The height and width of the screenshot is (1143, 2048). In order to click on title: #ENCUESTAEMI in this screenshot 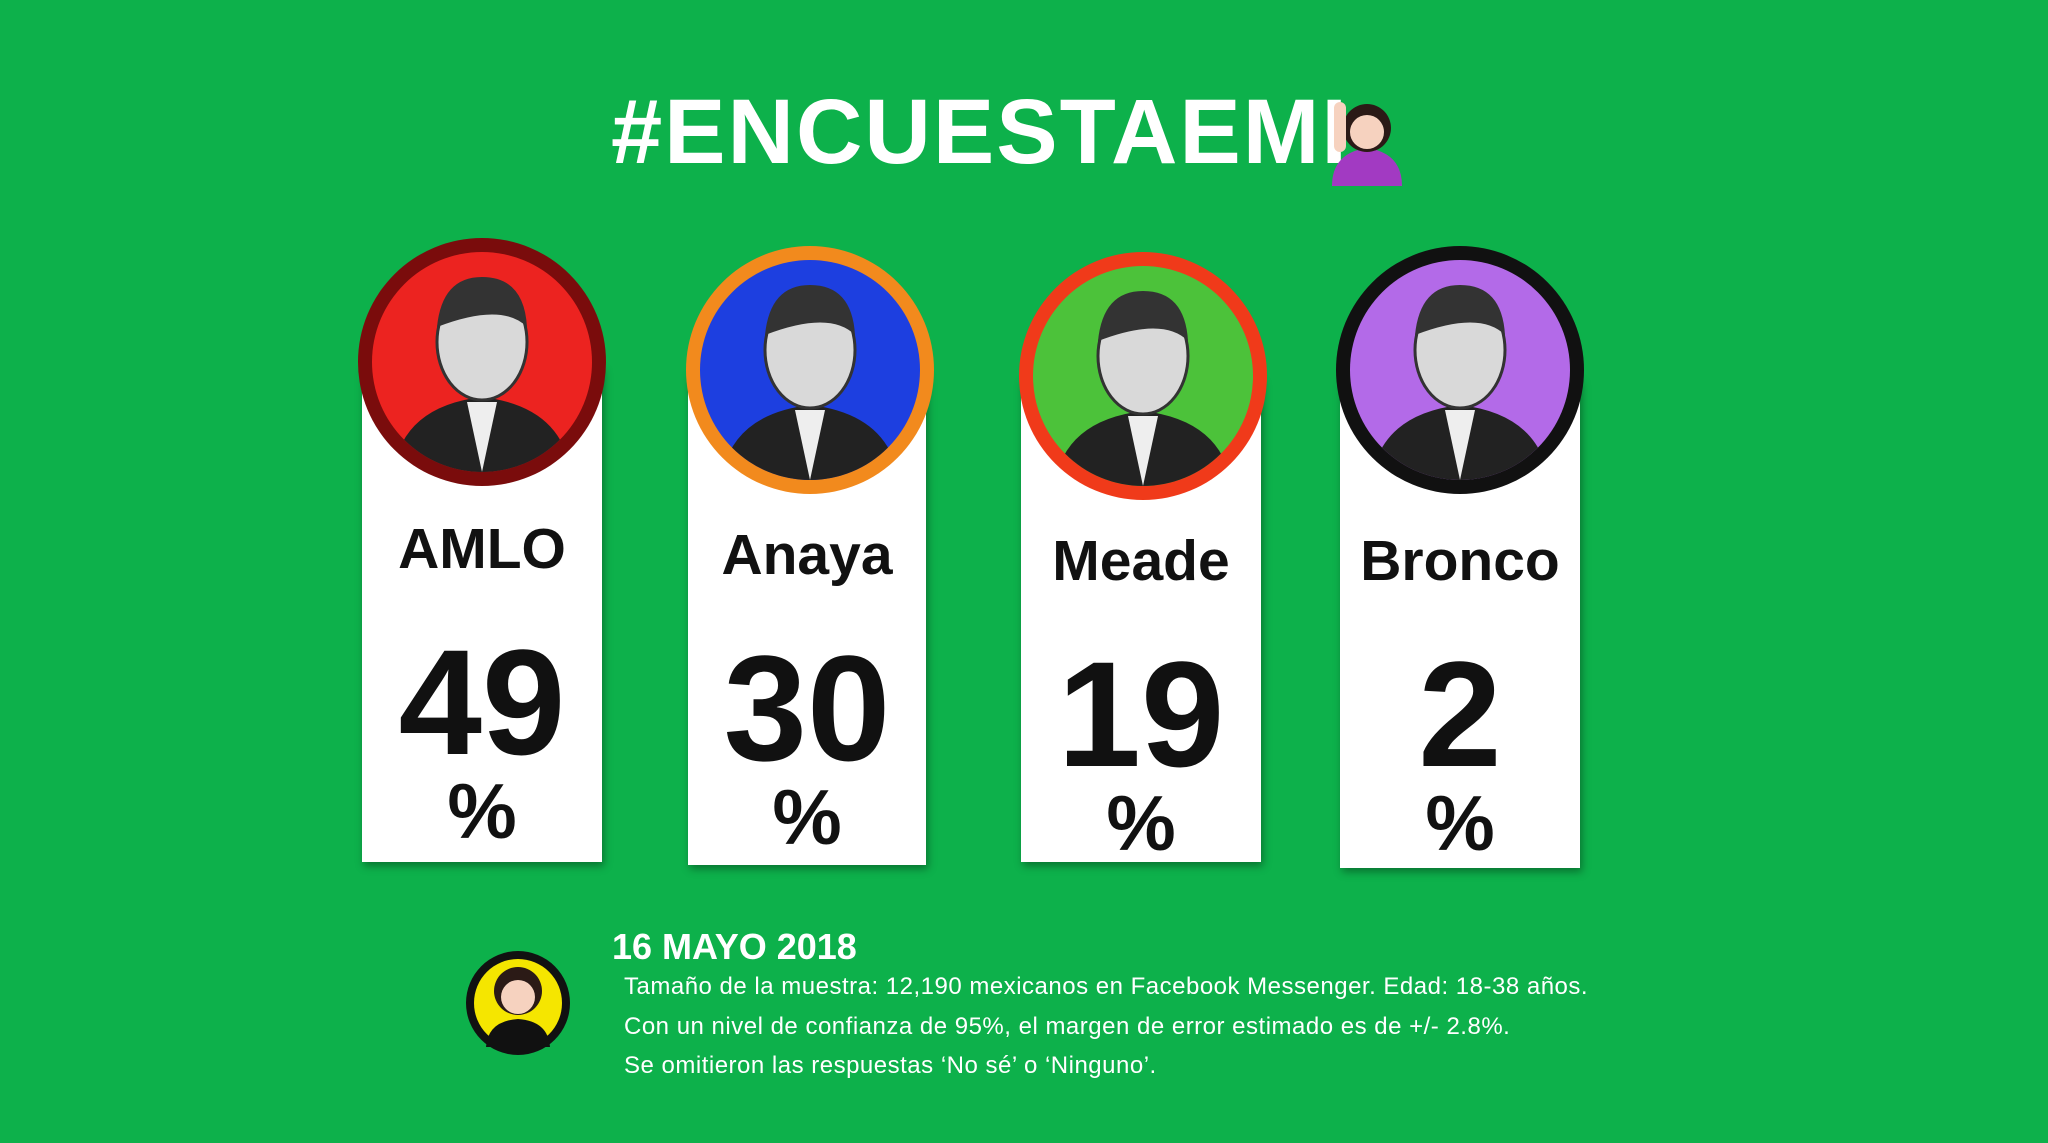, I will do `click(980, 132)`.